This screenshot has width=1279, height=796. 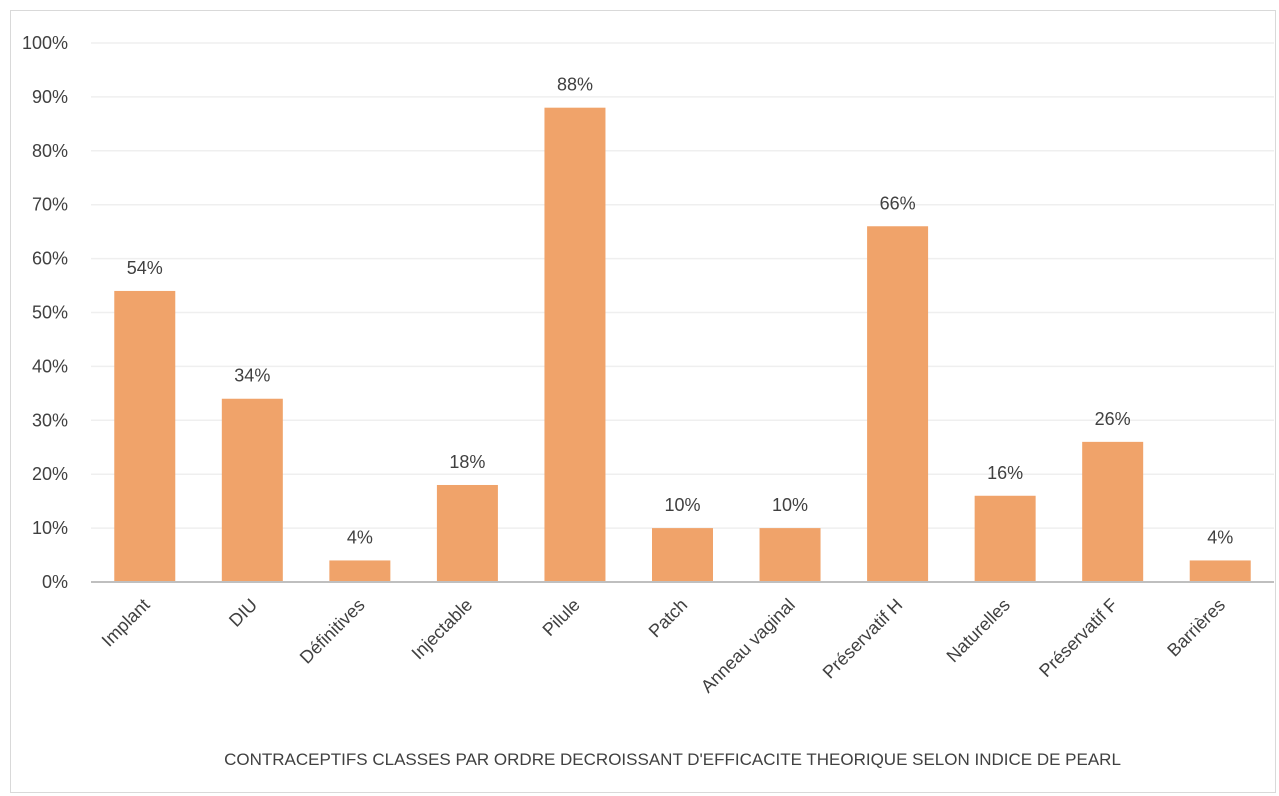 I want to click on x-tick-label: Barrières, so click(x=1196, y=628).